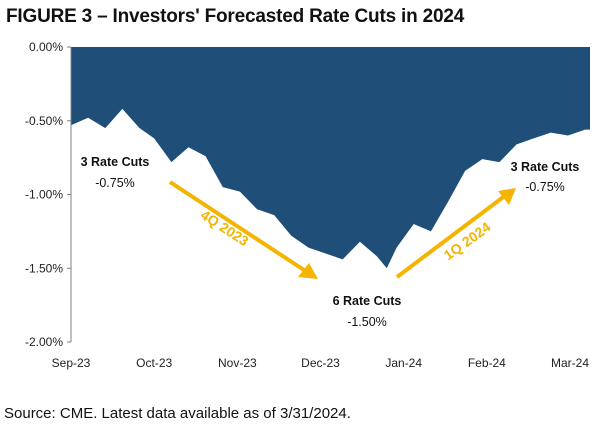 This screenshot has height=428, width=596. What do you see at coordinates (367, 322) in the screenshot?
I see `annotation-value-jan: -1.50%` at bounding box center [367, 322].